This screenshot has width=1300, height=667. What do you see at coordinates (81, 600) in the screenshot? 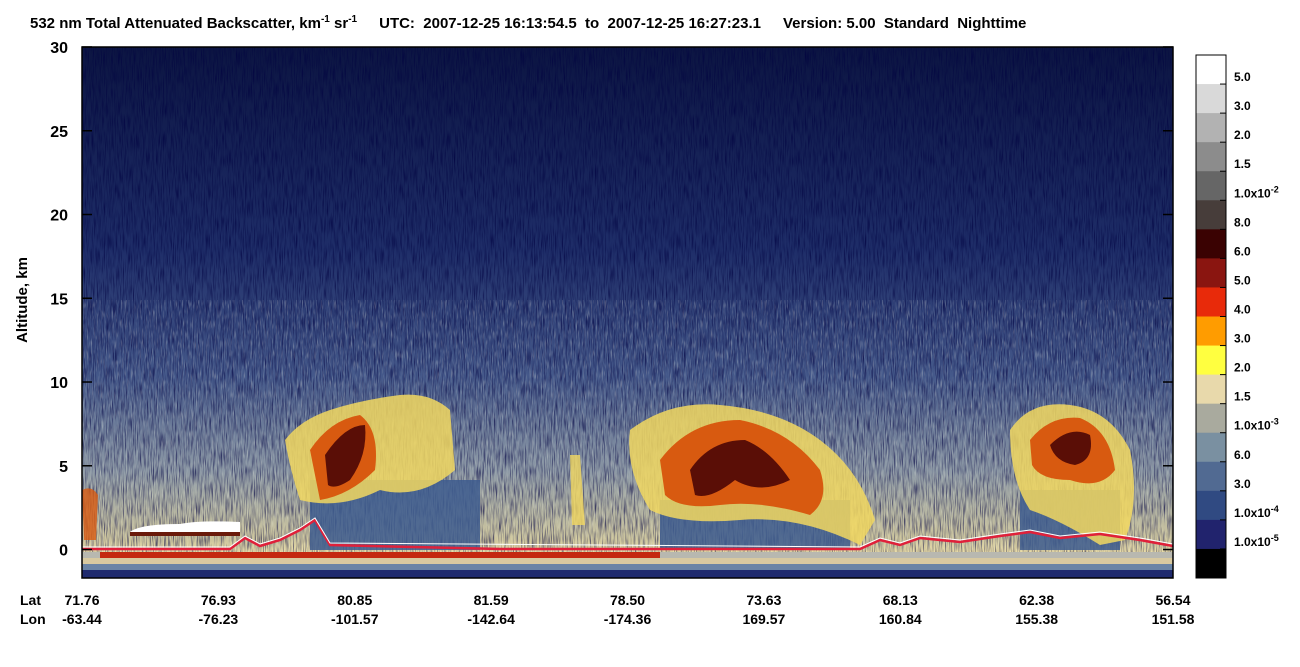
I see `x-tick-label: 71.76` at bounding box center [81, 600].